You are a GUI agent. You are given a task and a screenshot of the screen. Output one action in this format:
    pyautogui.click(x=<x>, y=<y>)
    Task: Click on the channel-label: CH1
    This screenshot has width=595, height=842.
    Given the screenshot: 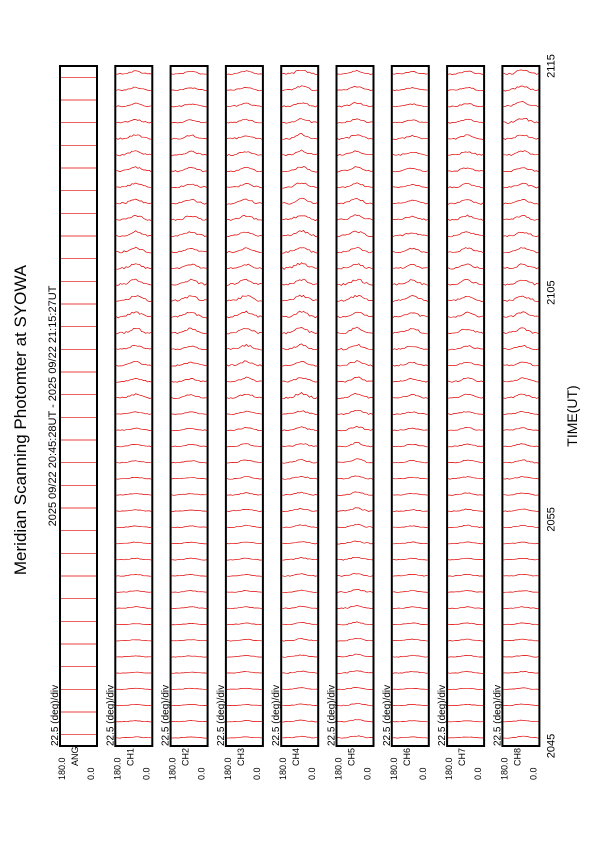 What is the action you would take?
    pyautogui.click(x=130, y=757)
    